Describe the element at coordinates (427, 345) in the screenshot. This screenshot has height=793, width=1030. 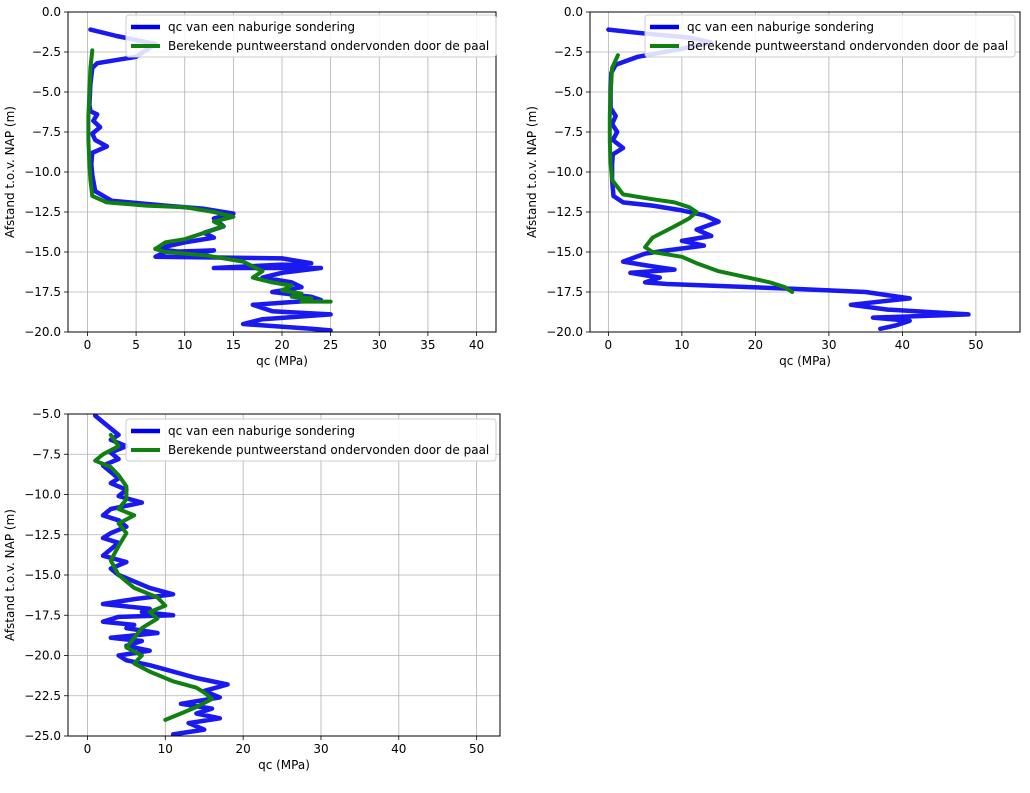
I see `x-tick-label: 35` at that location.